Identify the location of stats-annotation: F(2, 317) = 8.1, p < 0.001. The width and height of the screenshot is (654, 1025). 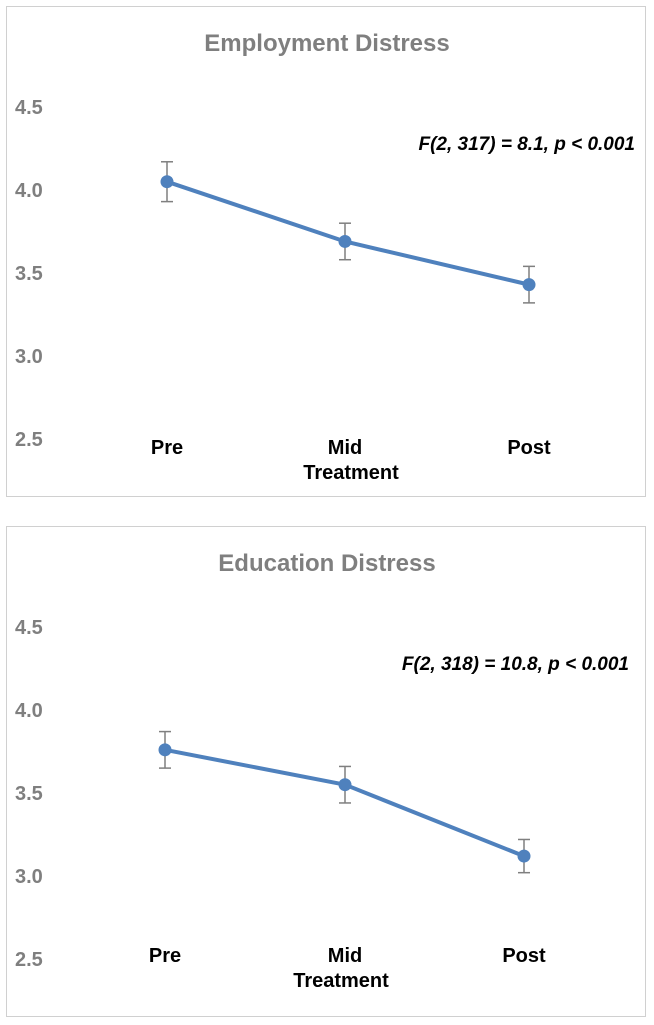
(526, 144).